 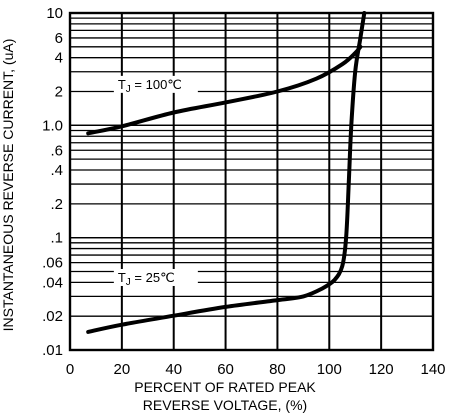 What do you see at coordinates (381, 369) in the screenshot?
I see `x-tick-label: 120` at bounding box center [381, 369].